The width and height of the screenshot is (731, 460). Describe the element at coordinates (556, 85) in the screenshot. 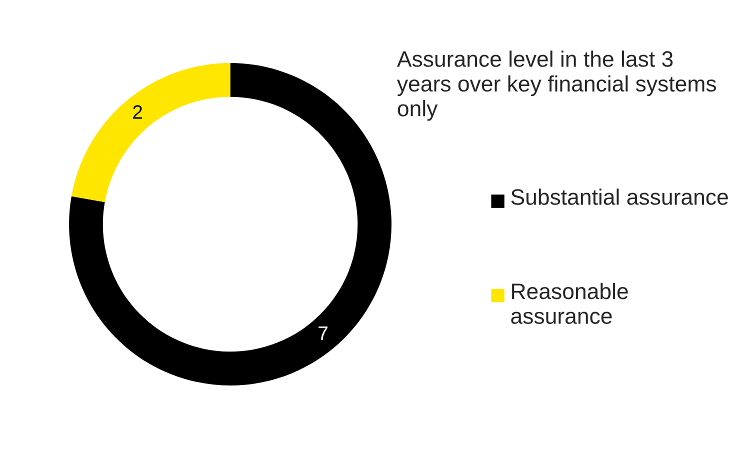

I see `text: Assurance level in the last 3 years over key financial systems only` at that location.